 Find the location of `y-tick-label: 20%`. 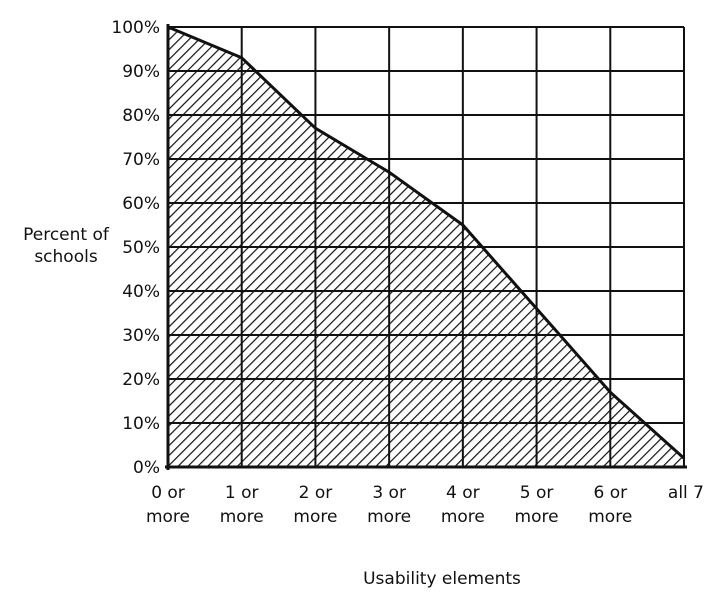

y-tick-label: 20% is located at coordinates (141, 380).